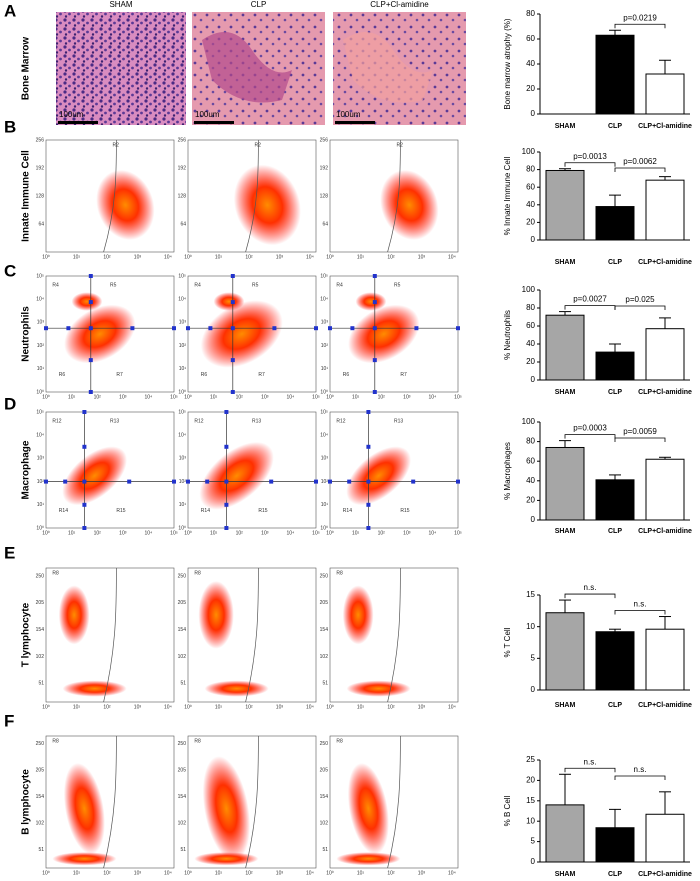 This screenshot has width=700, height=881. I want to click on annotation: p=0.025, so click(640, 299).